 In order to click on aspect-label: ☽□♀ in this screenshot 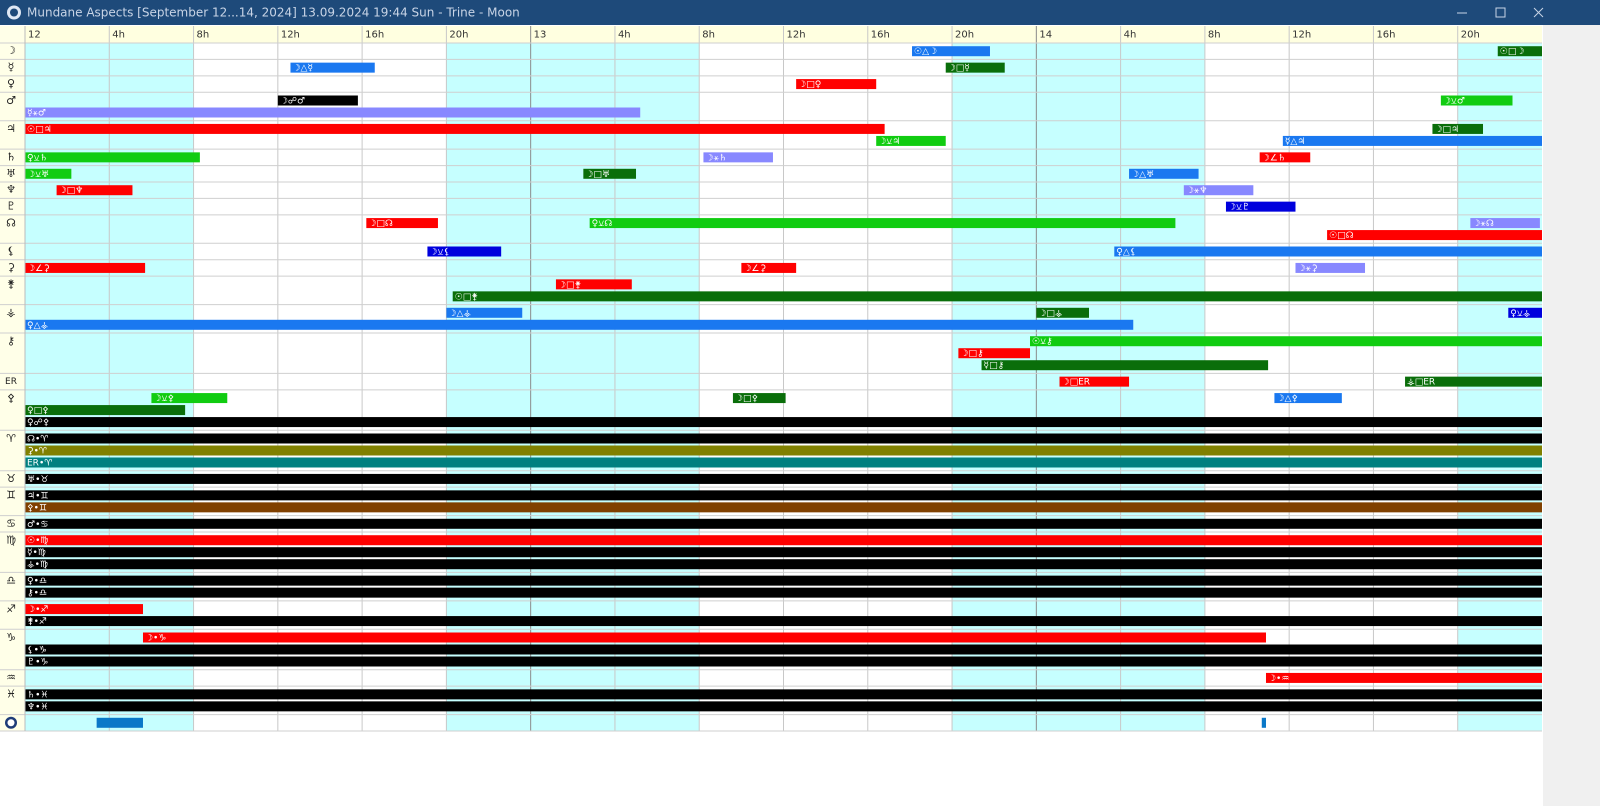, I will do `click(809, 85)`.